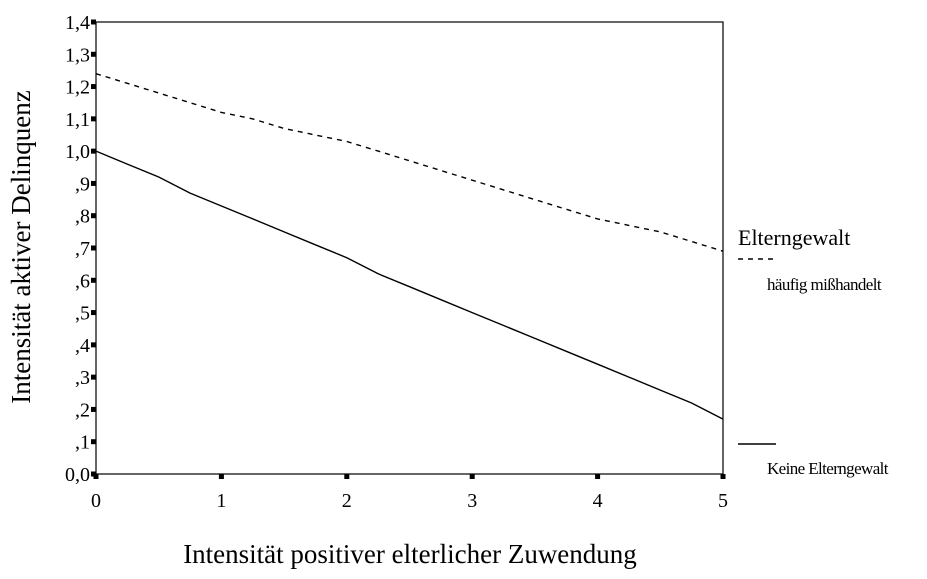 This screenshot has width=927, height=579. What do you see at coordinates (77, 88) in the screenshot?
I see `y-tick-label: 1,2` at bounding box center [77, 88].